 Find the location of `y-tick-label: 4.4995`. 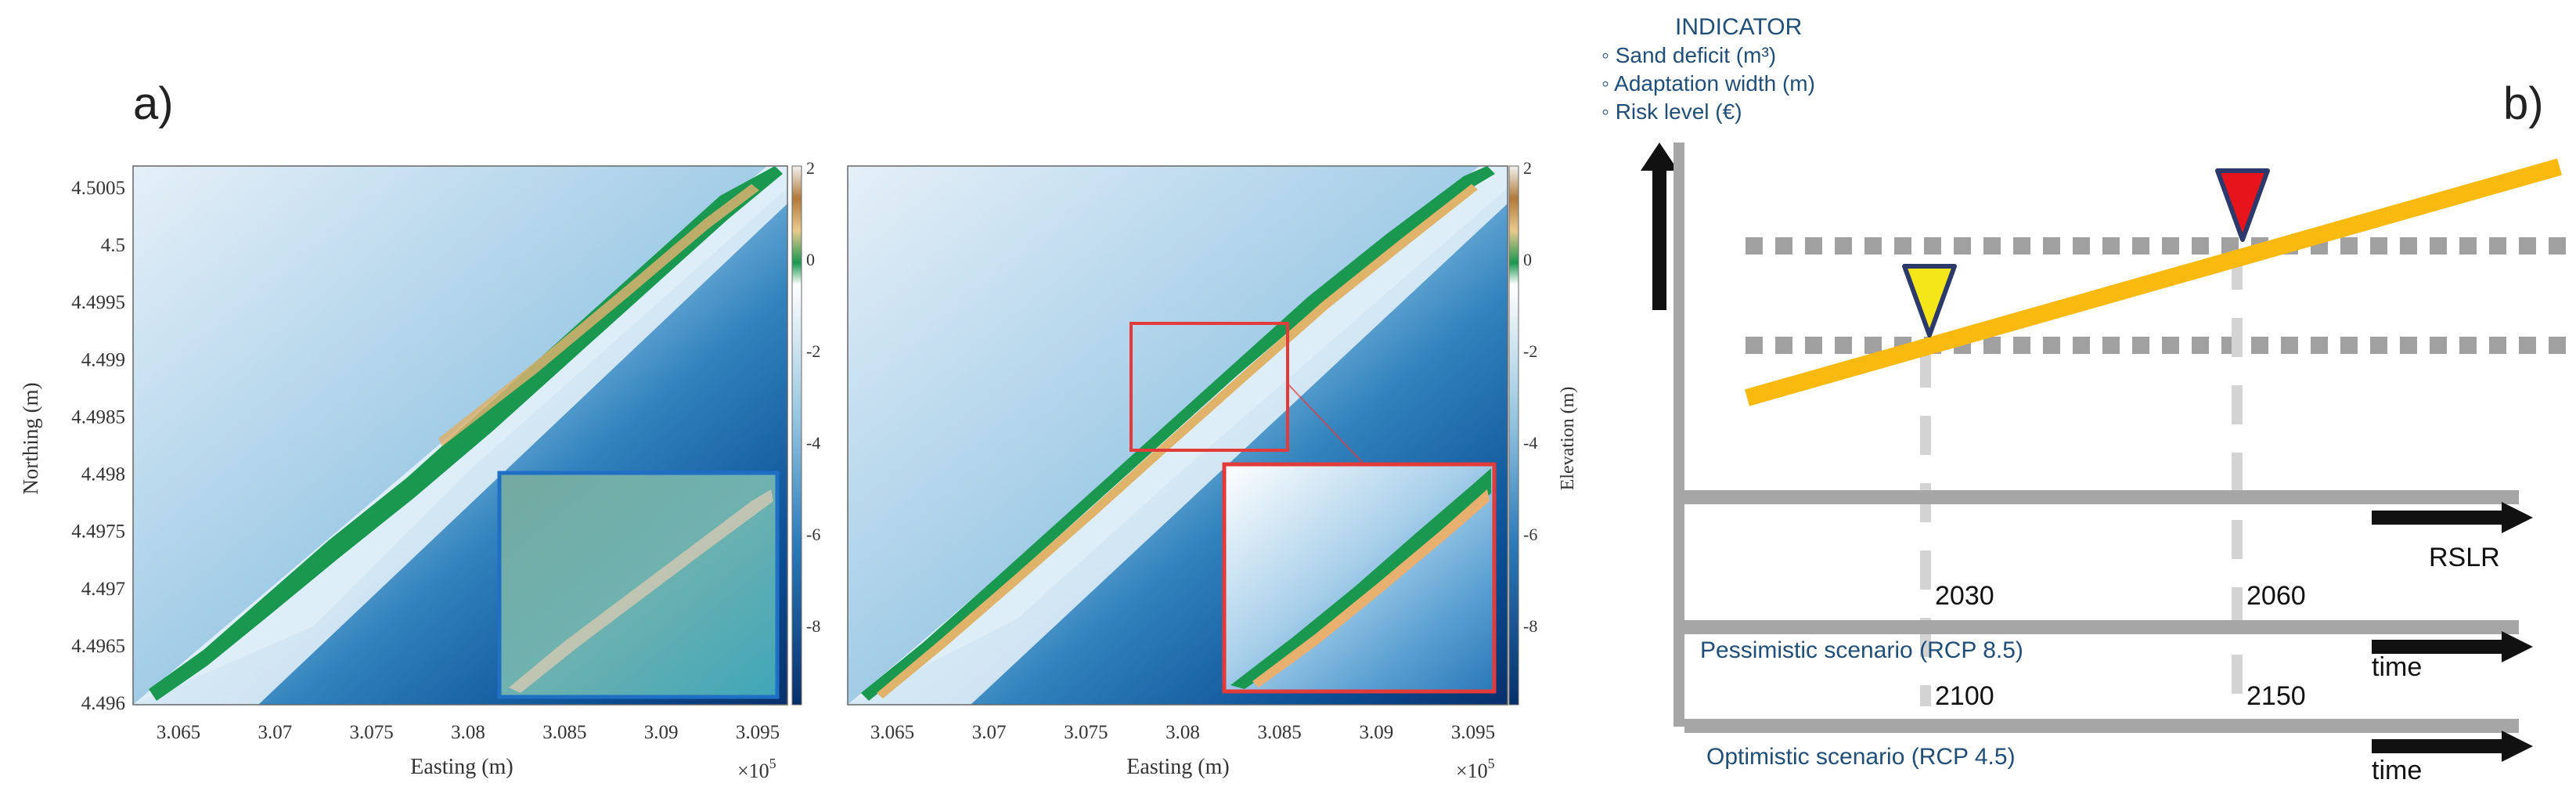

y-tick-label: 4.4995 is located at coordinates (98, 302).